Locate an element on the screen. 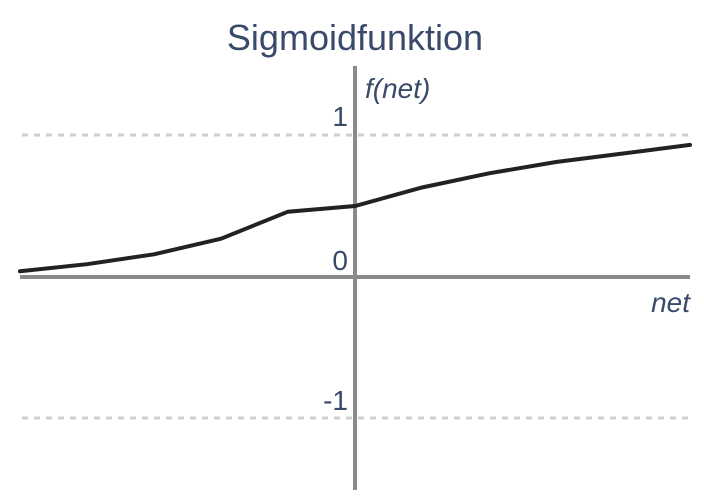  y-tick-label: 1 is located at coordinates (340, 116).